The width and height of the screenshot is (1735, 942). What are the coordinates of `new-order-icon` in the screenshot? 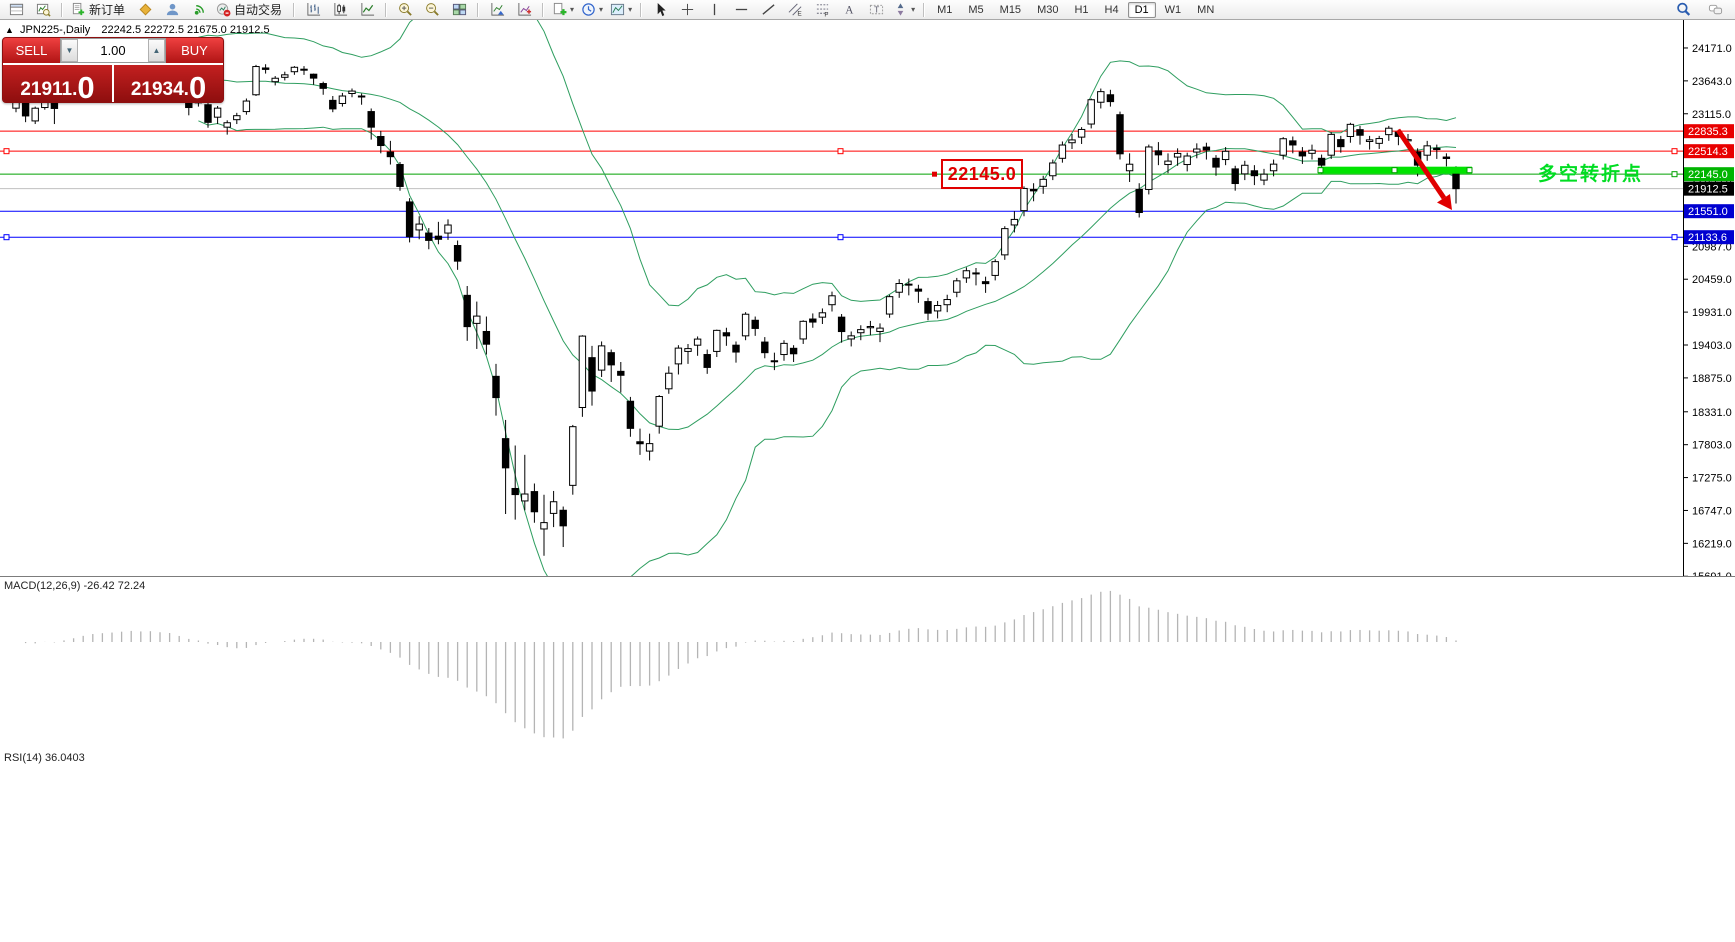 It's located at (78, 9).